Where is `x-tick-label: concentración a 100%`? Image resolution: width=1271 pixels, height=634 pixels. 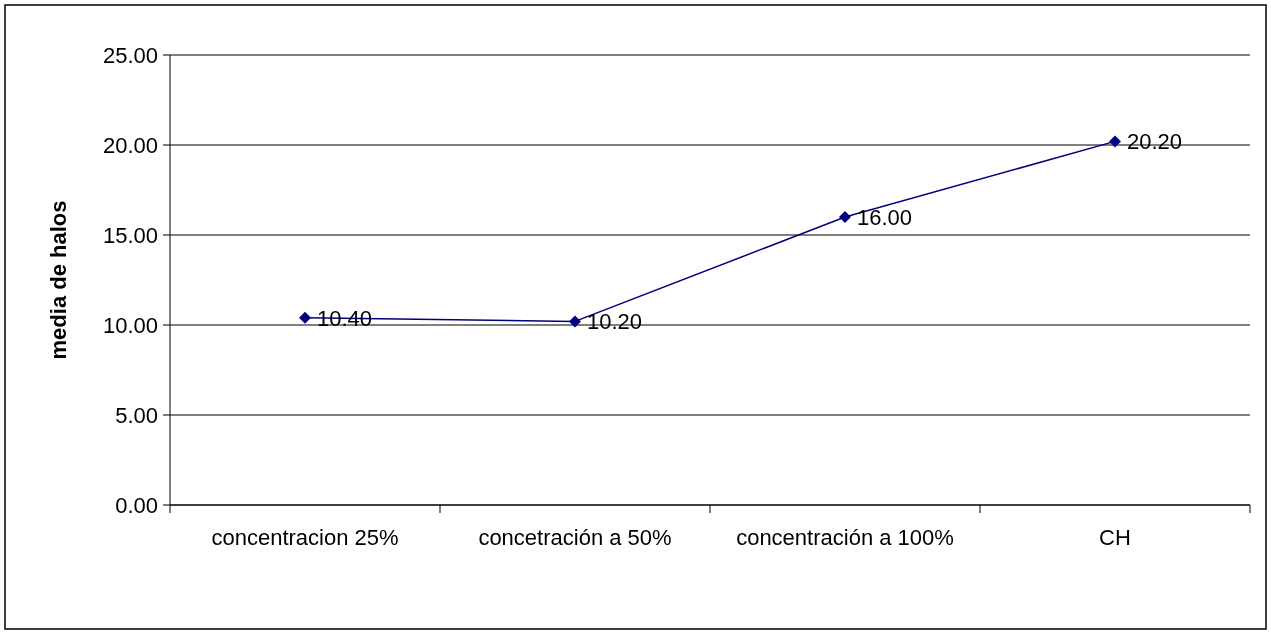 x-tick-label: concentración a 100% is located at coordinates (845, 537).